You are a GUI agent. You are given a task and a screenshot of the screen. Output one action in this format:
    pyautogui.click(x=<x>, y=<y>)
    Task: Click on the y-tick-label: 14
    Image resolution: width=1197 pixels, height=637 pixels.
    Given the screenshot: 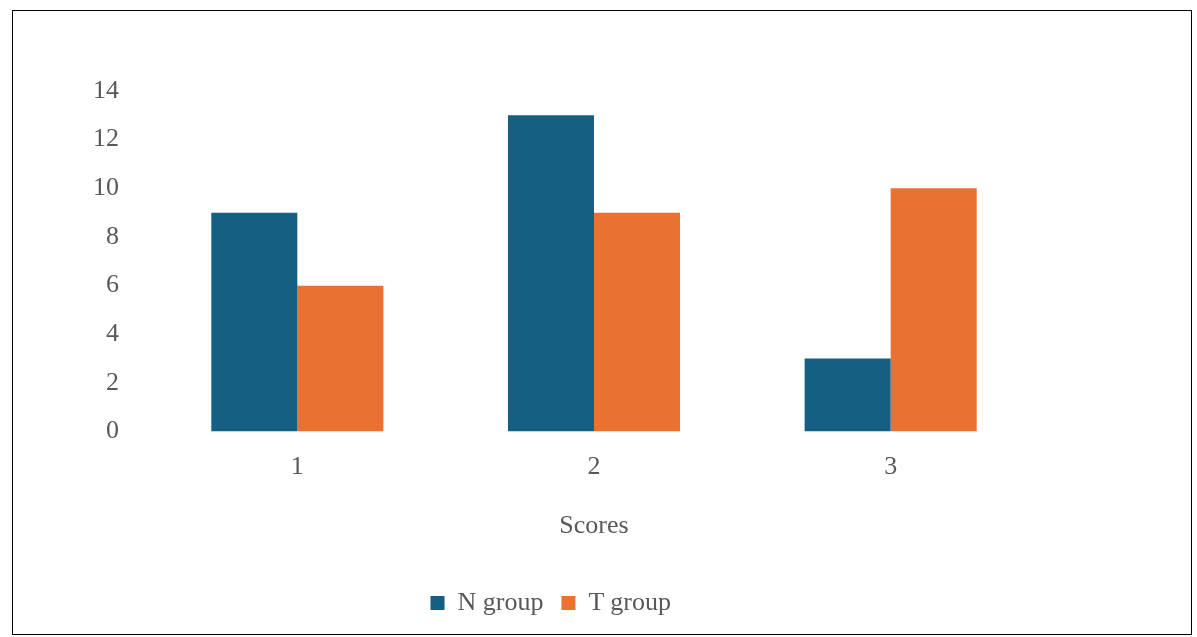 What is the action you would take?
    pyautogui.click(x=106, y=89)
    